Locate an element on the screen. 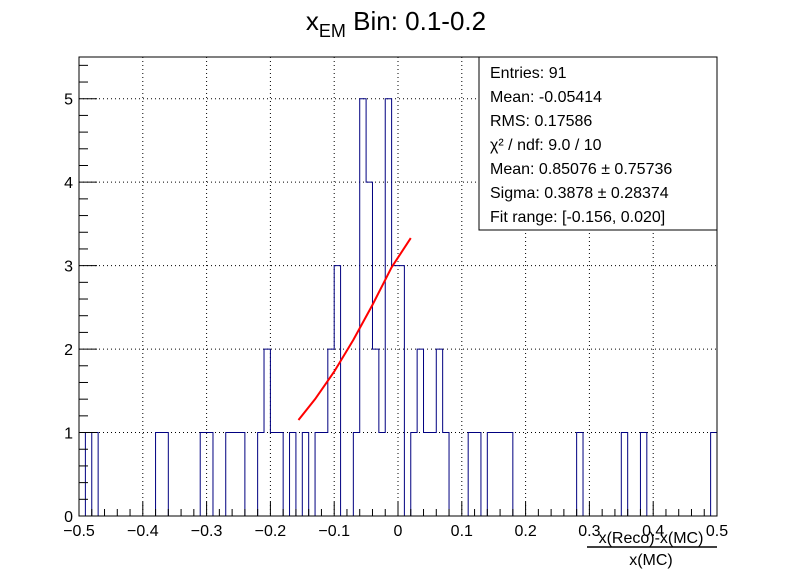 Image resolution: width=796 pixels, height=577 pixels. x-tick-label: −0.4 is located at coordinates (143, 531).